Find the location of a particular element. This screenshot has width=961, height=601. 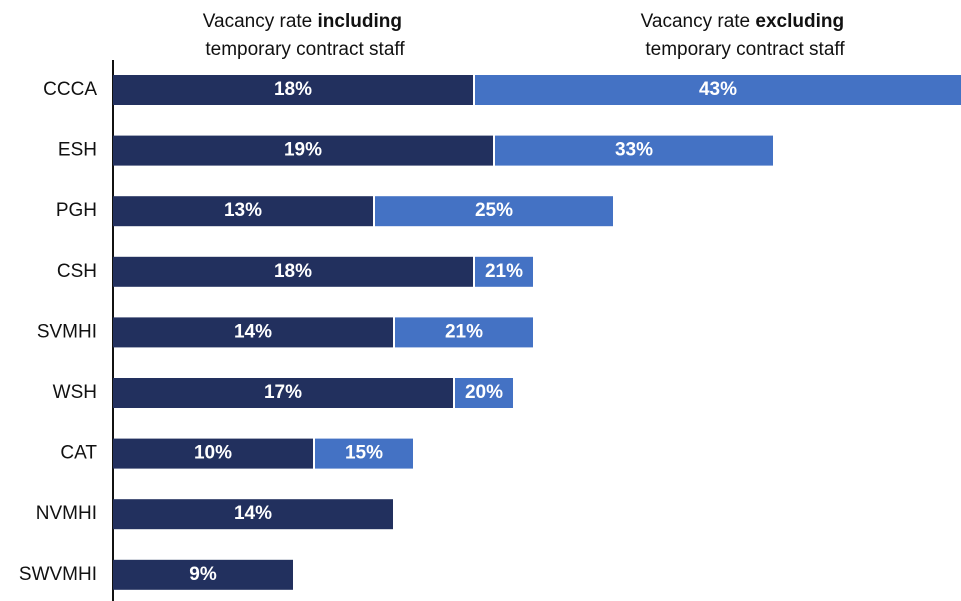

data-label: 33% is located at coordinates (634, 150).